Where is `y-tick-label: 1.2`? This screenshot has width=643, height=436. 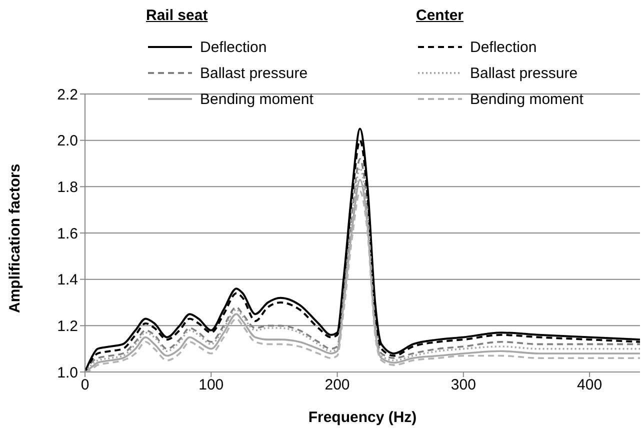
y-tick-label: 1.2 is located at coordinates (67, 326).